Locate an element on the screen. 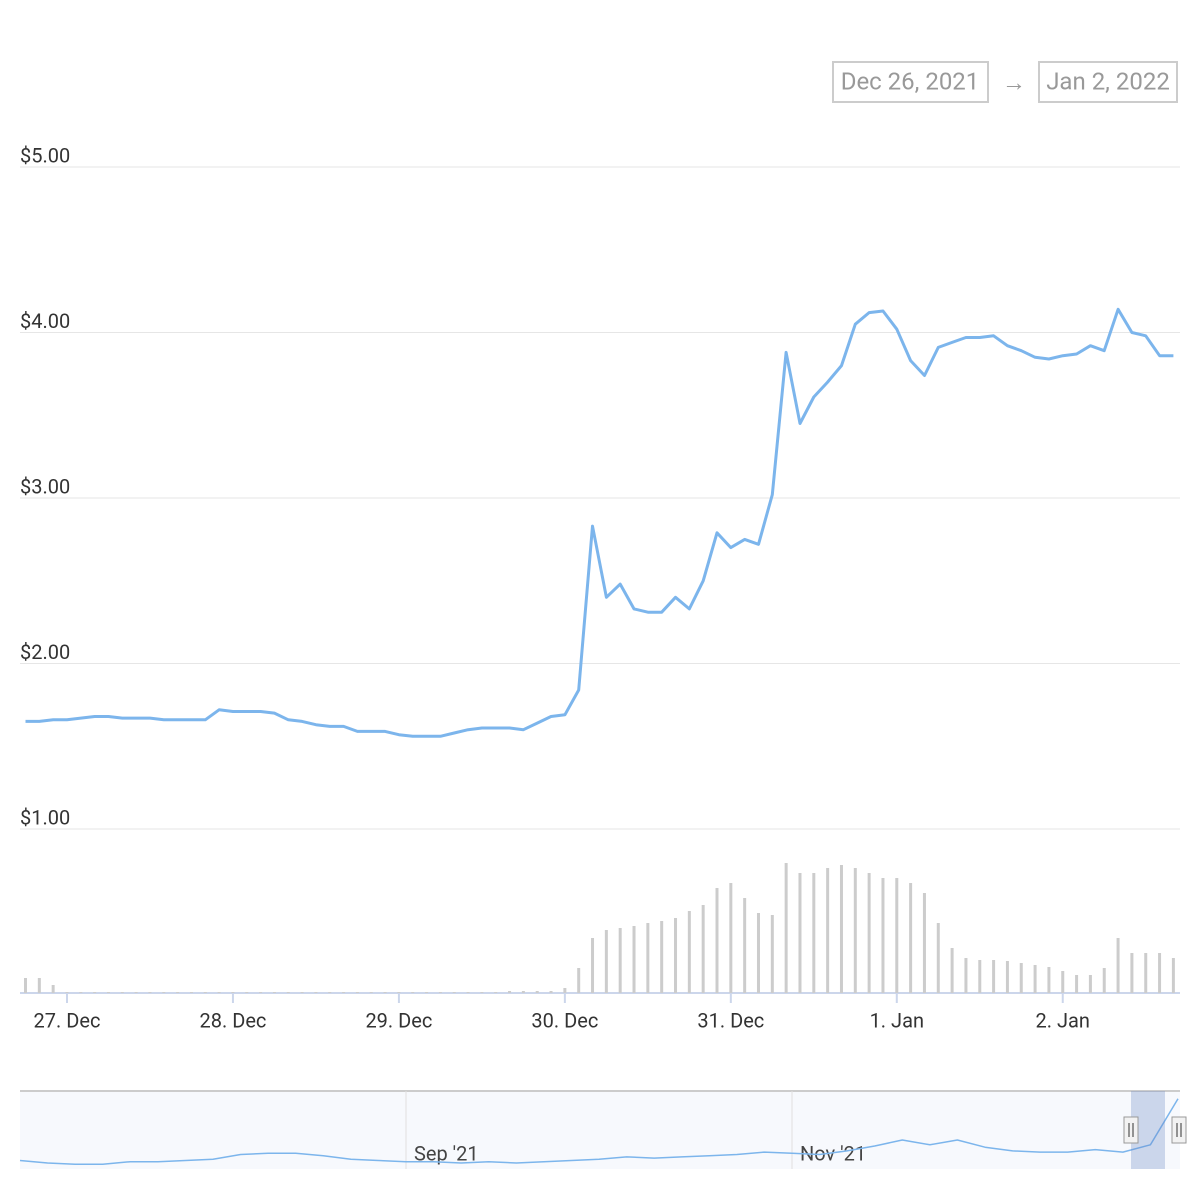  range-to-box is located at coordinates (1108, 82).